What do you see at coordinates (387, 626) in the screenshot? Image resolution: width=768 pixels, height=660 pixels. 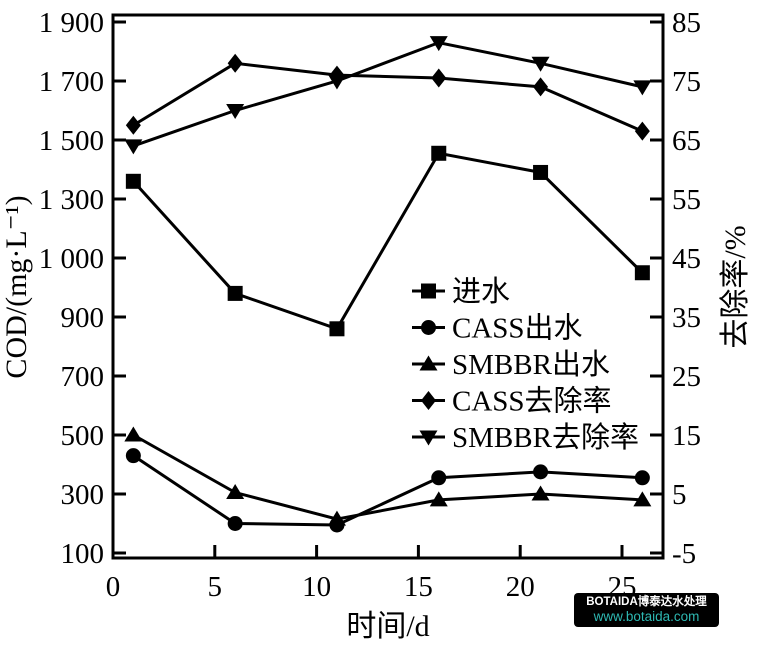 I see `x-axis-title: 时间/d` at bounding box center [387, 626].